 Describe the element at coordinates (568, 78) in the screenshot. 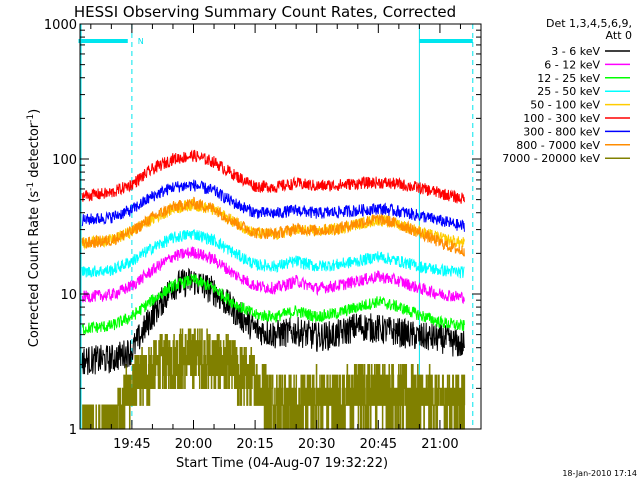

I see `legend-label-3: 12 - 25 keV` at that location.